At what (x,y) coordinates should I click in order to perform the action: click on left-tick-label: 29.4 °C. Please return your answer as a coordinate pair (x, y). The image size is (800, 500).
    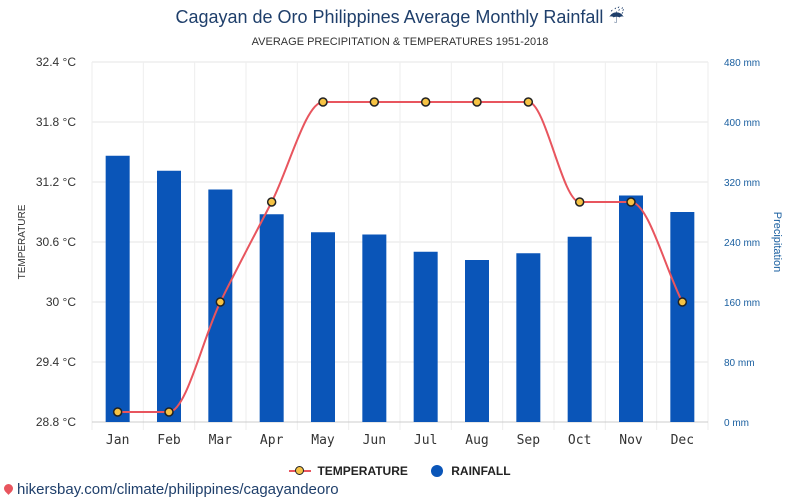
    Looking at the image, I should click on (56, 362).